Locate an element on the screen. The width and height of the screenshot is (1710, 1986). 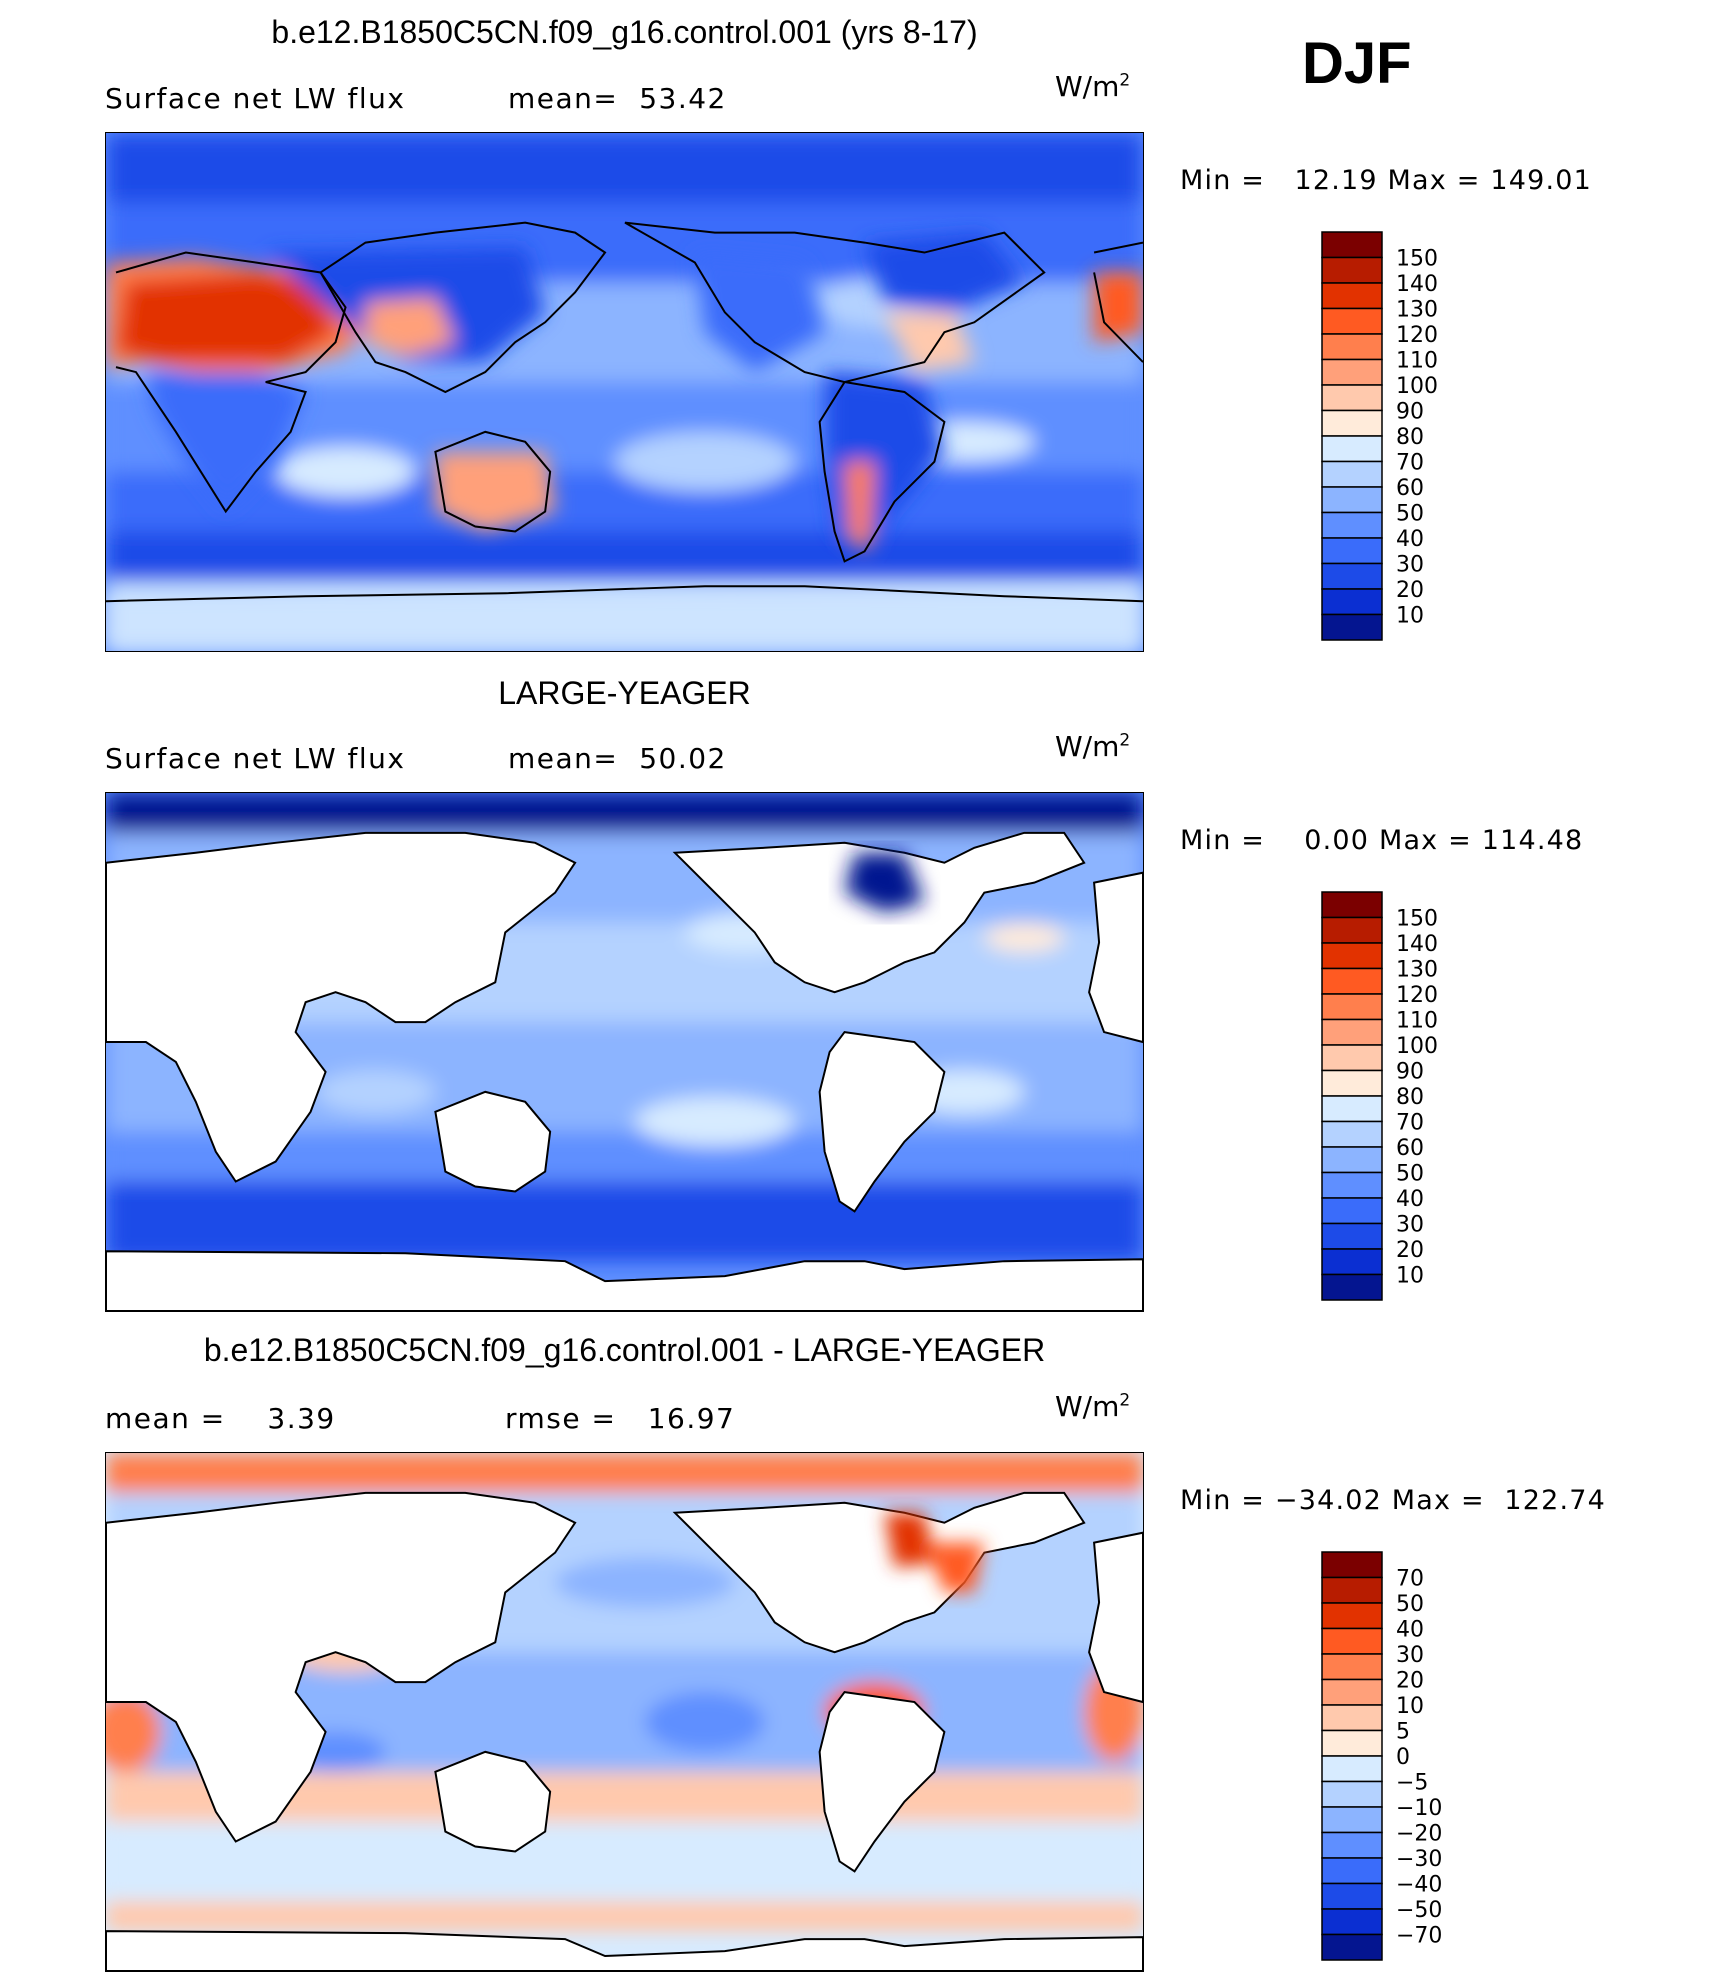
panel-2-title: LARGE-YEAGER is located at coordinates (624, 693).